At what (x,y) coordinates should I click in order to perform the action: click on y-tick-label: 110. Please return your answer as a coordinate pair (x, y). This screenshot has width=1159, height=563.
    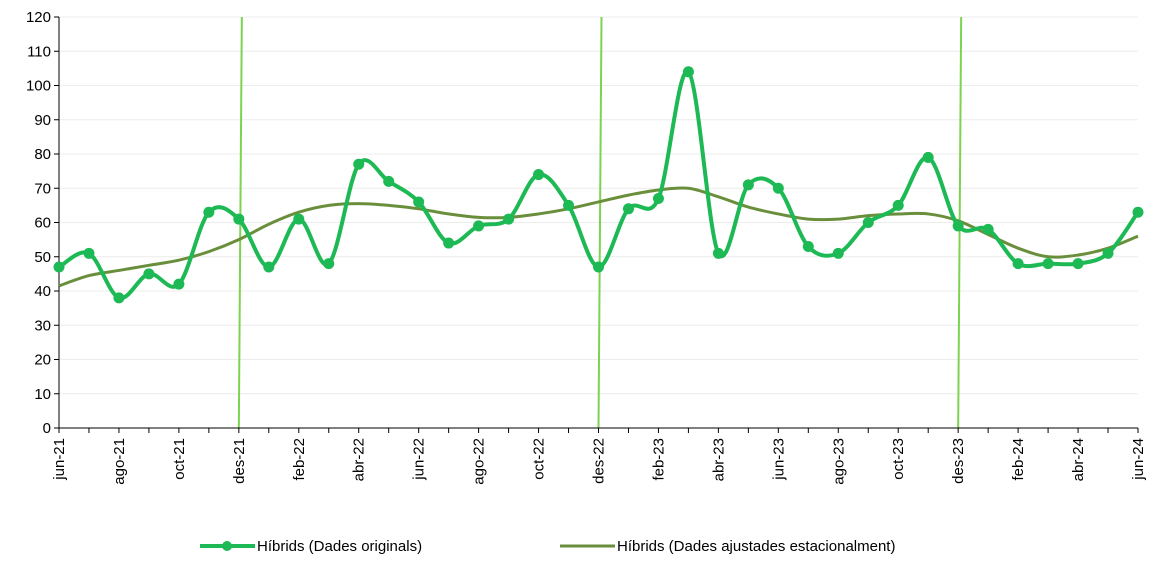
    Looking at the image, I should click on (39, 51).